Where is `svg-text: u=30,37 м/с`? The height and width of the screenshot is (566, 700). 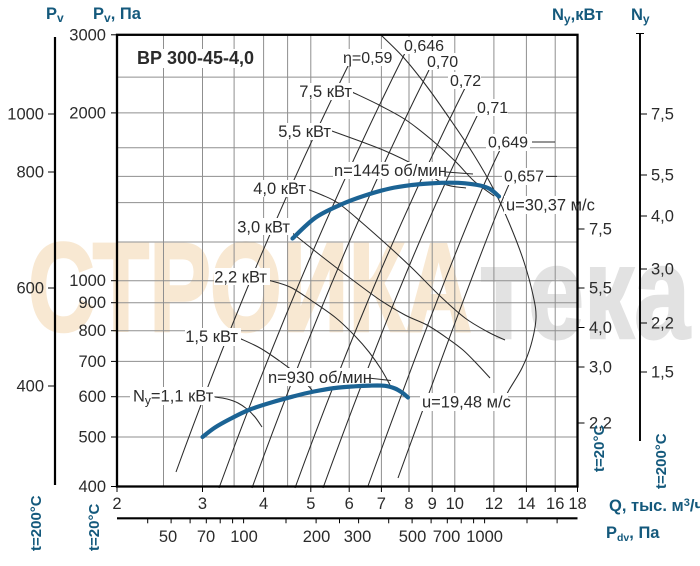
svg-text: u=30,37 м/с is located at coordinates (550, 206).